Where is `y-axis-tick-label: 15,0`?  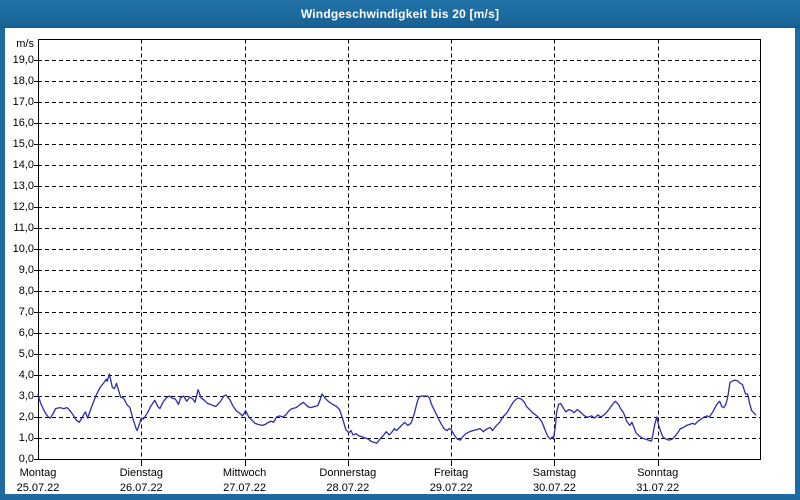 y-axis-tick-label: 15,0 is located at coordinates (23, 143).